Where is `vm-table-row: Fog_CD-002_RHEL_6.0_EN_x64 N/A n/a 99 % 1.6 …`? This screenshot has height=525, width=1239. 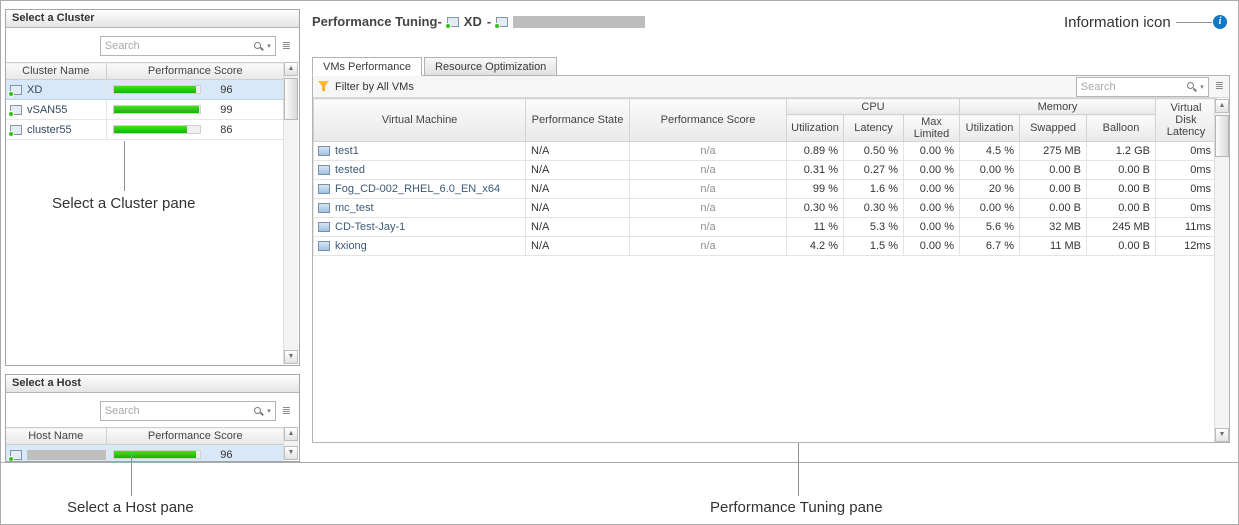
vm-table-row: Fog_CD-002_RHEL_6.0_EN_x64 N/A n/a 99 % 1.6 … is located at coordinates (765, 189).